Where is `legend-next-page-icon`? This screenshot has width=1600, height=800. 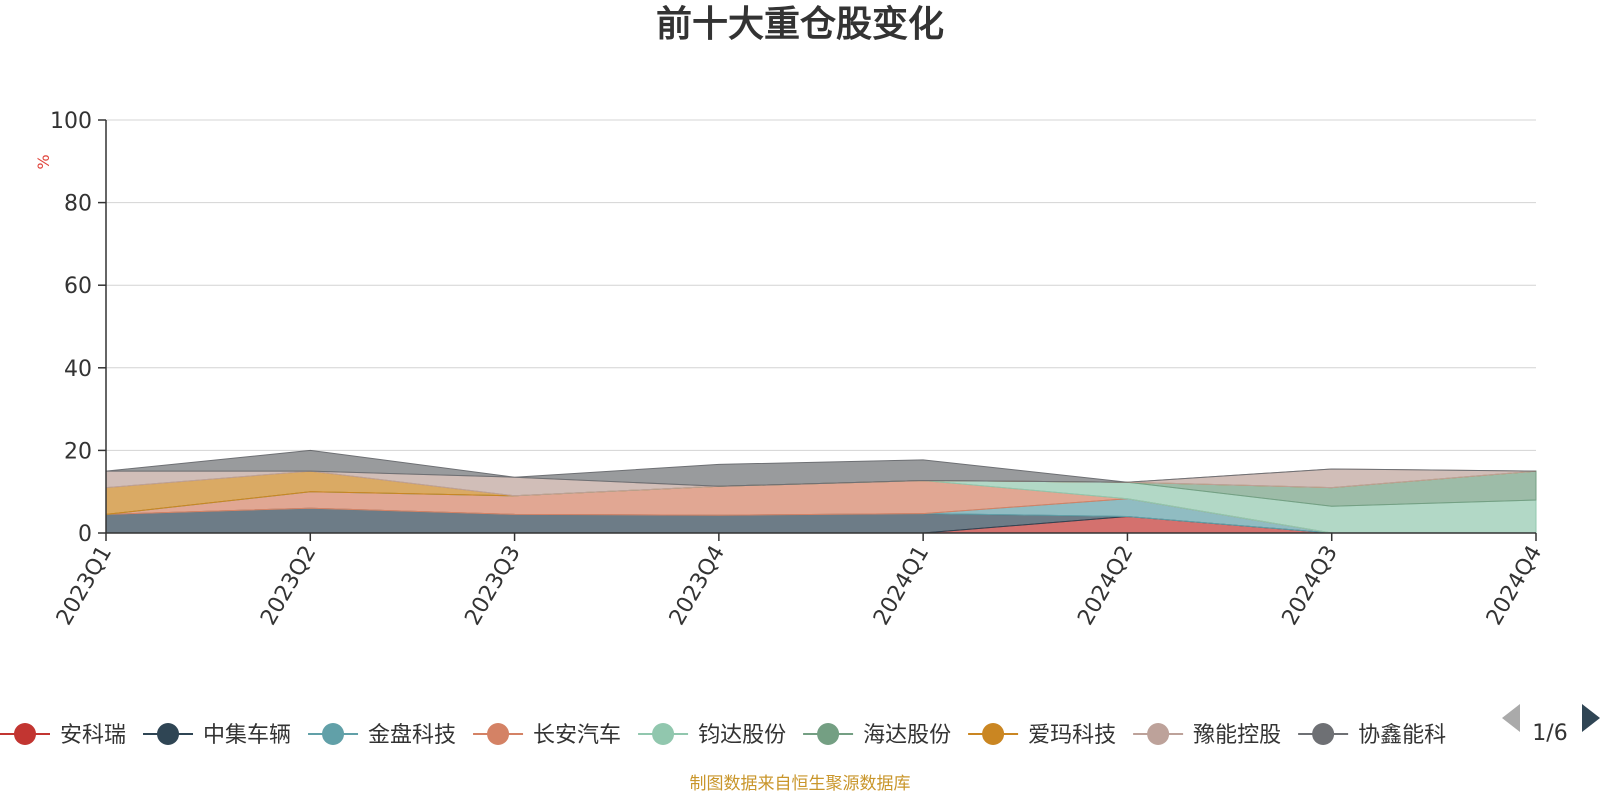 legend-next-page-icon is located at coordinates (1591, 718).